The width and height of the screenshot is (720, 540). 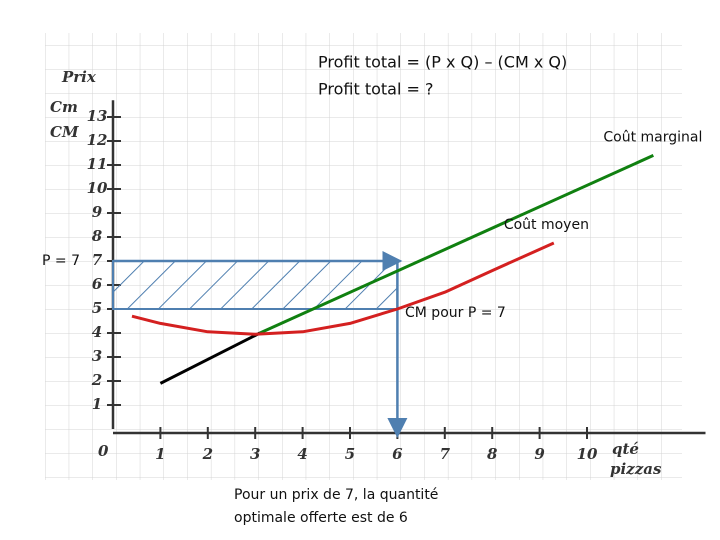 What do you see at coordinates (79, 77) in the screenshot?
I see `y-label: Prix` at bounding box center [79, 77].